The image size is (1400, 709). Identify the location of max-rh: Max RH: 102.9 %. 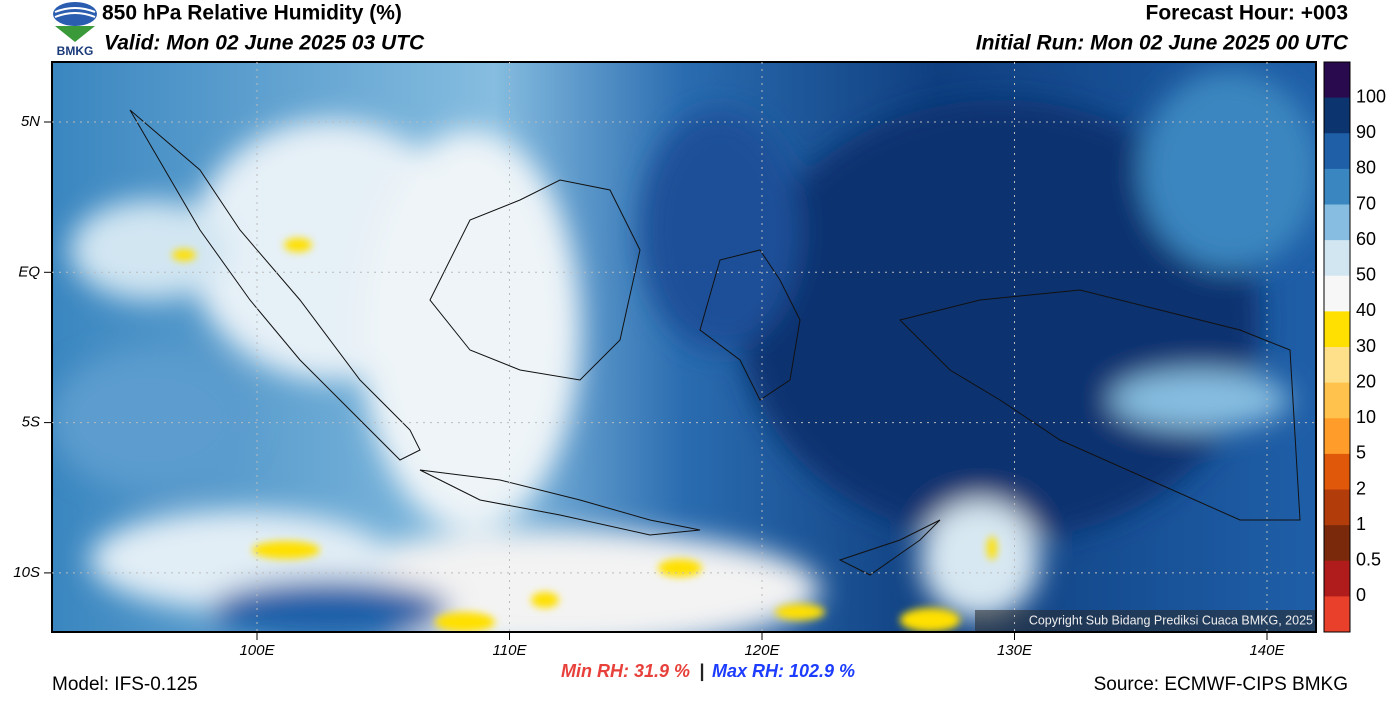
(783, 671).